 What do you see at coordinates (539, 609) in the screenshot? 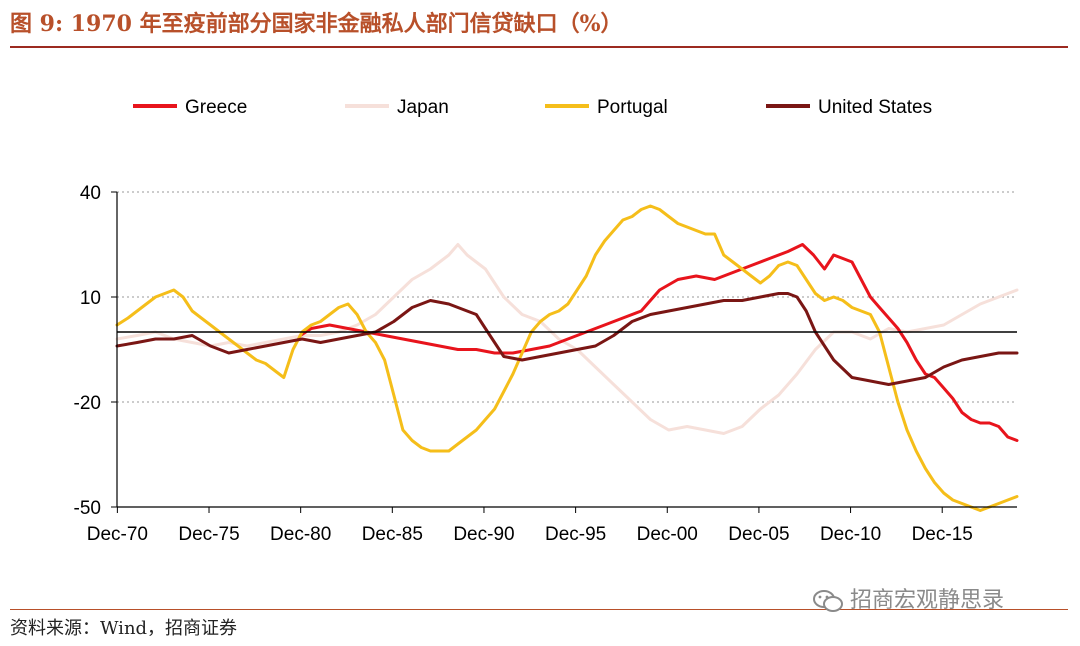
I see `footer-divider` at bounding box center [539, 609].